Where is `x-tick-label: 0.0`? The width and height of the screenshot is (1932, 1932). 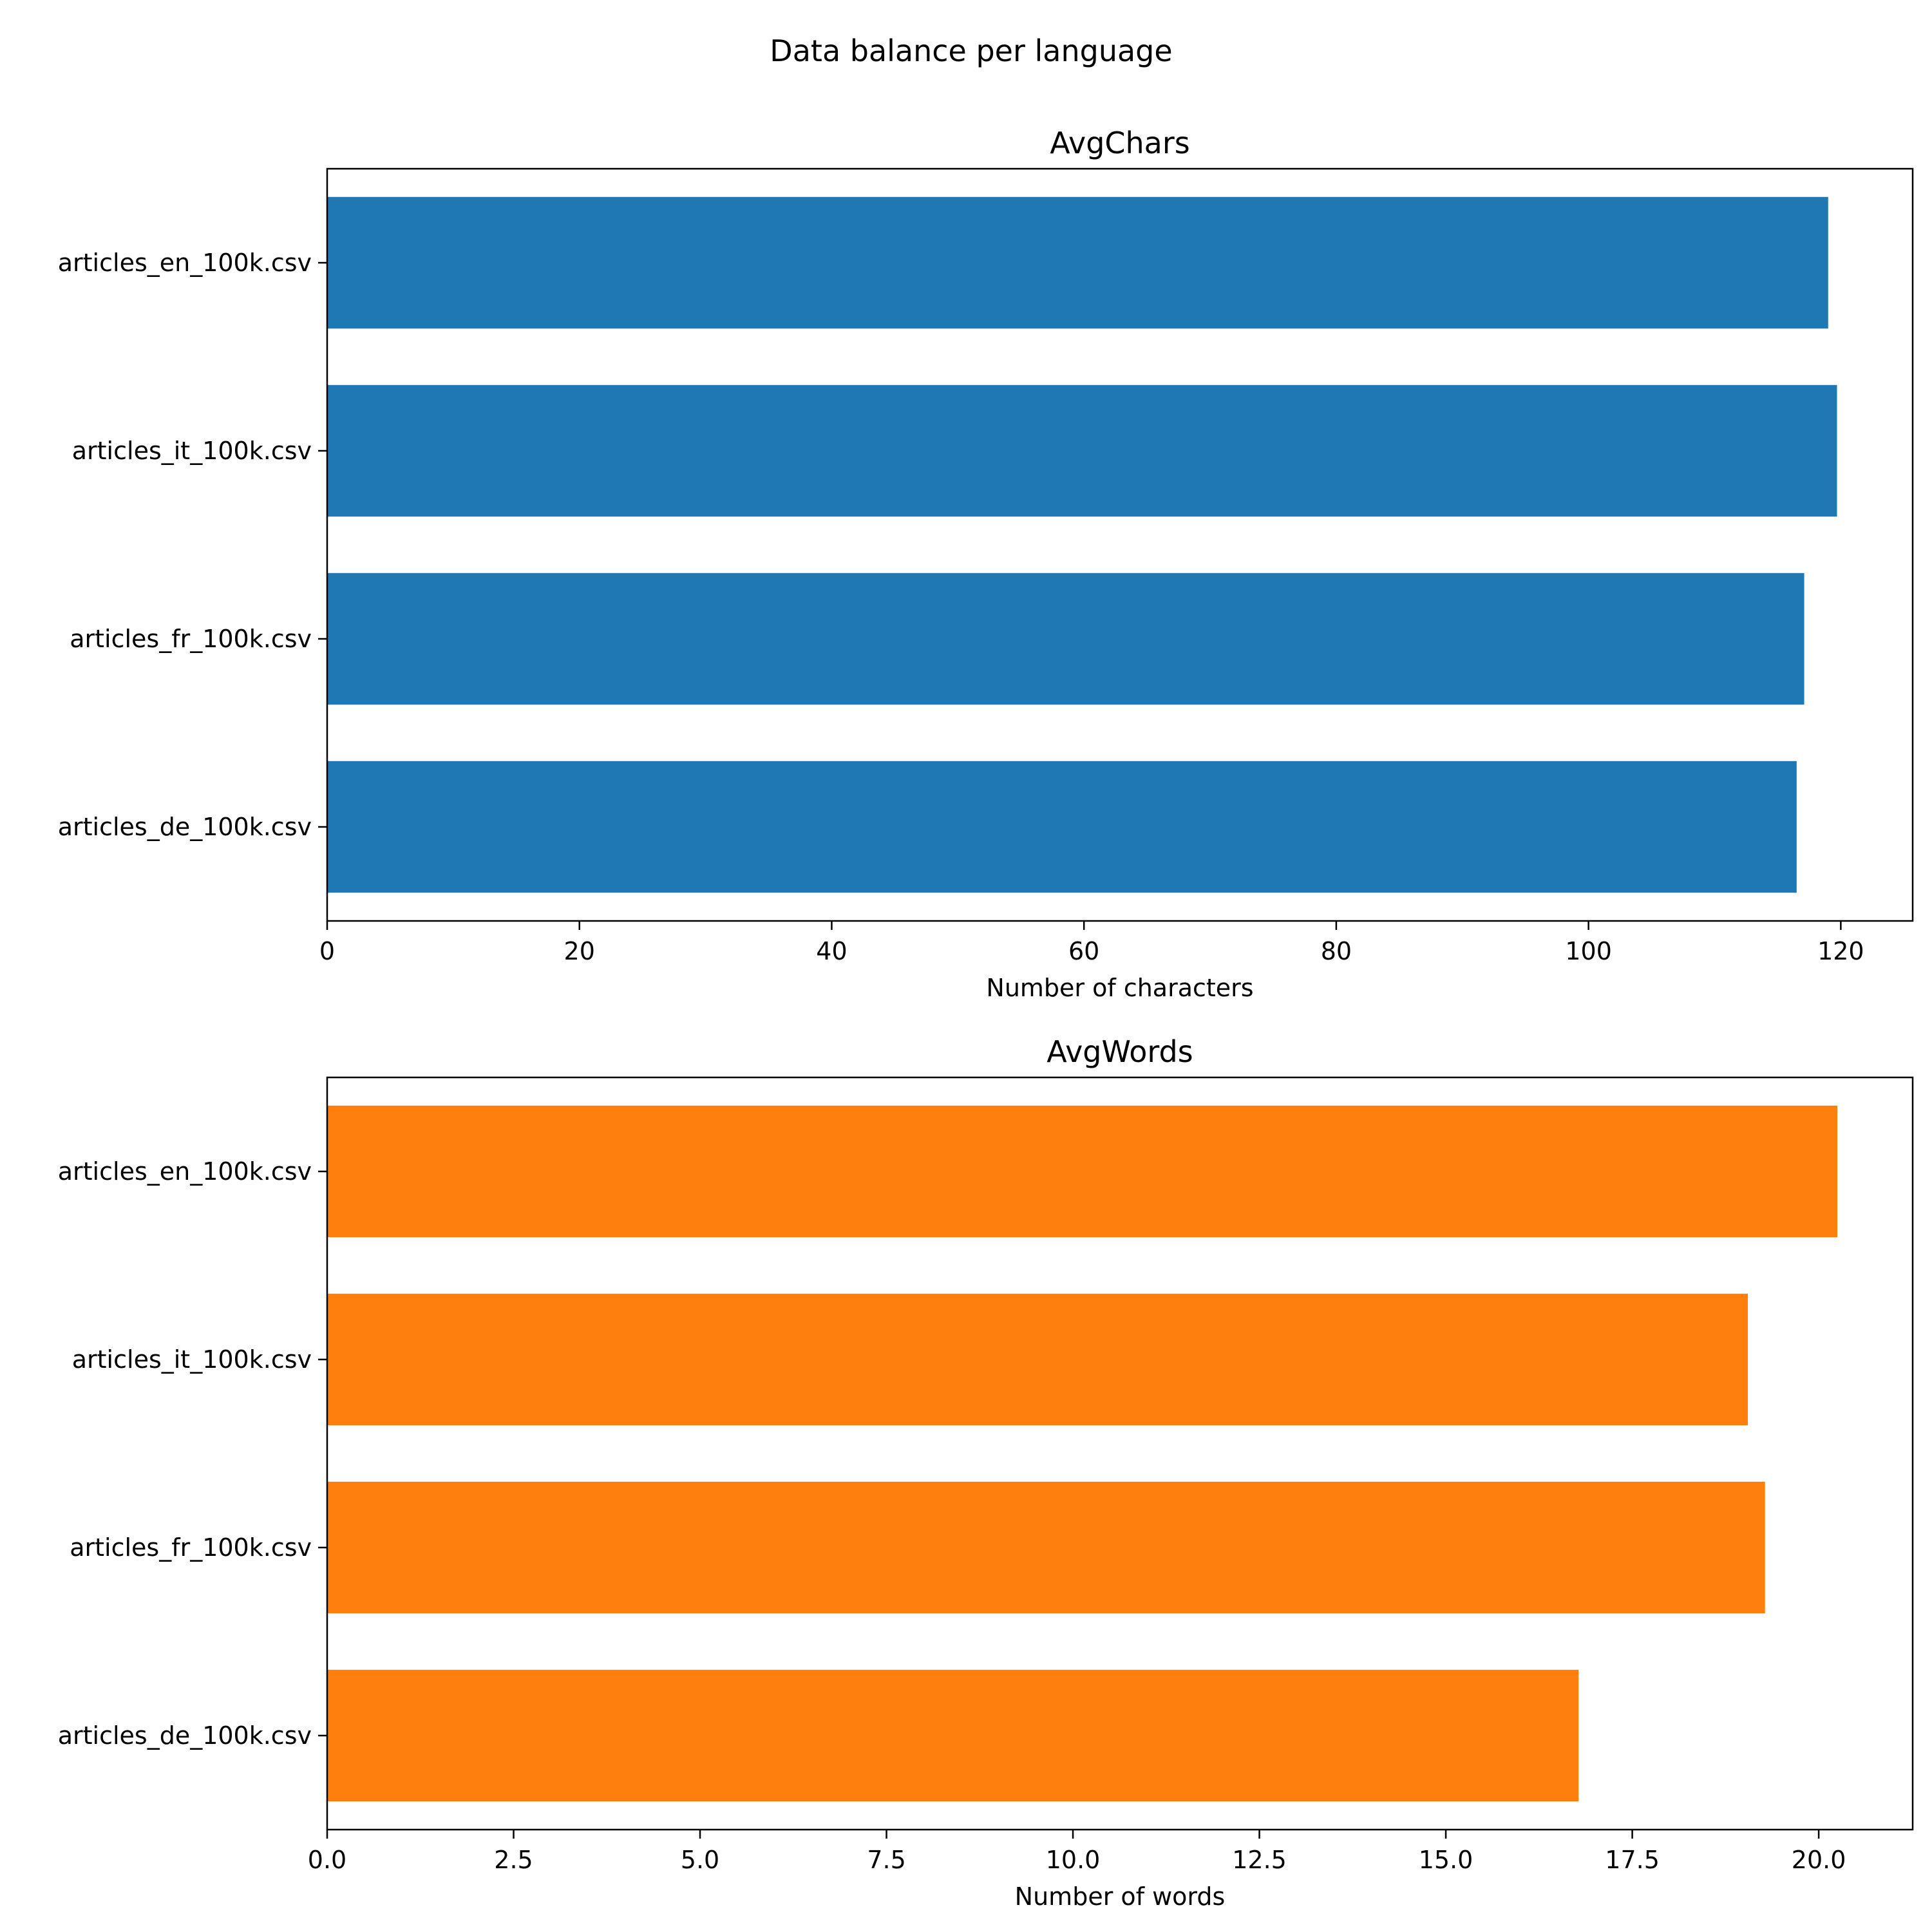 x-tick-label: 0.0 is located at coordinates (327, 1860).